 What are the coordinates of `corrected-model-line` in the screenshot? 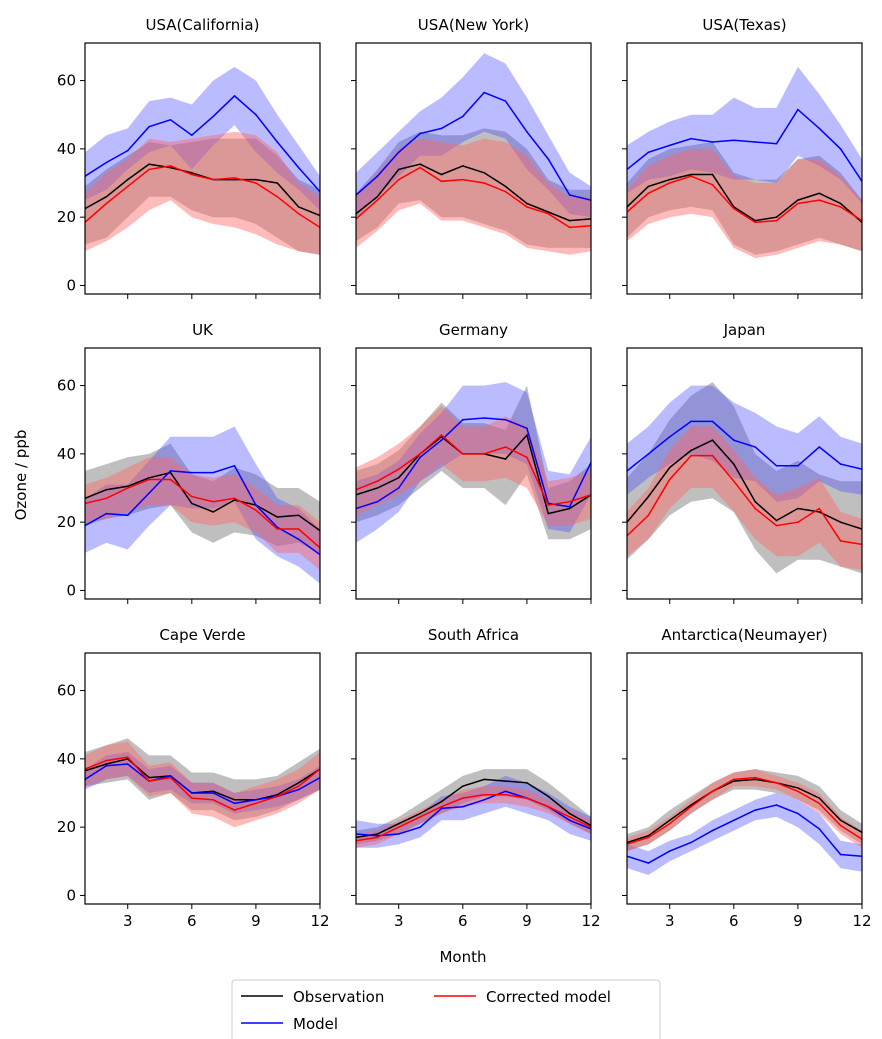 It's located at (473, 817).